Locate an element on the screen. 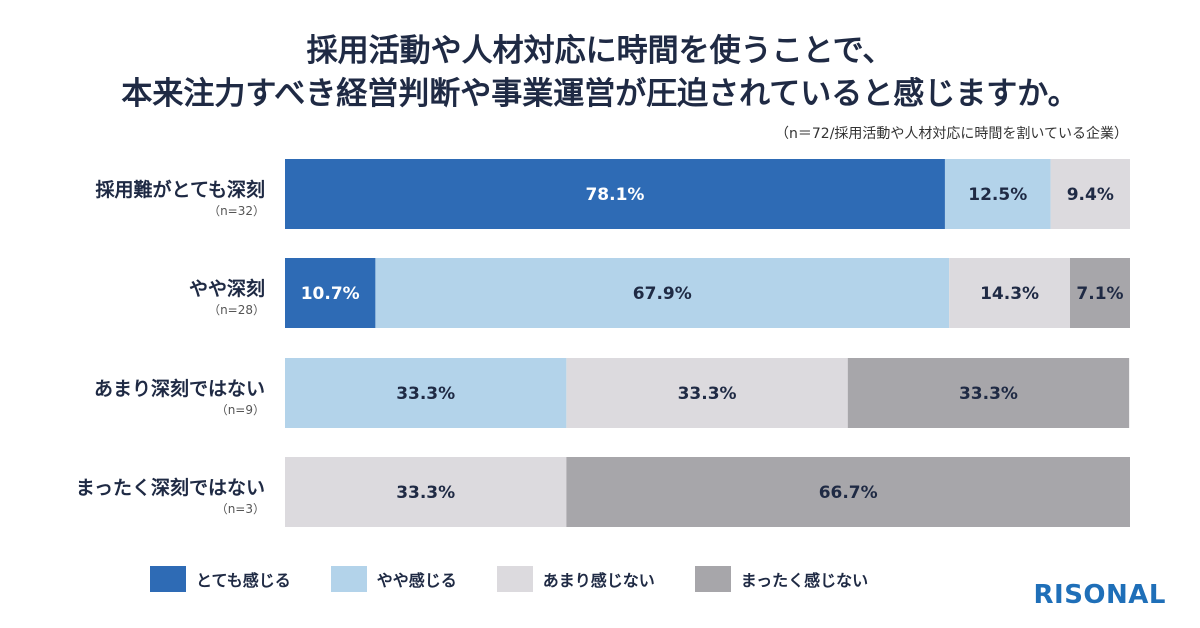  category-label: まったく深刻ではない is located at coordinates (170, 487).